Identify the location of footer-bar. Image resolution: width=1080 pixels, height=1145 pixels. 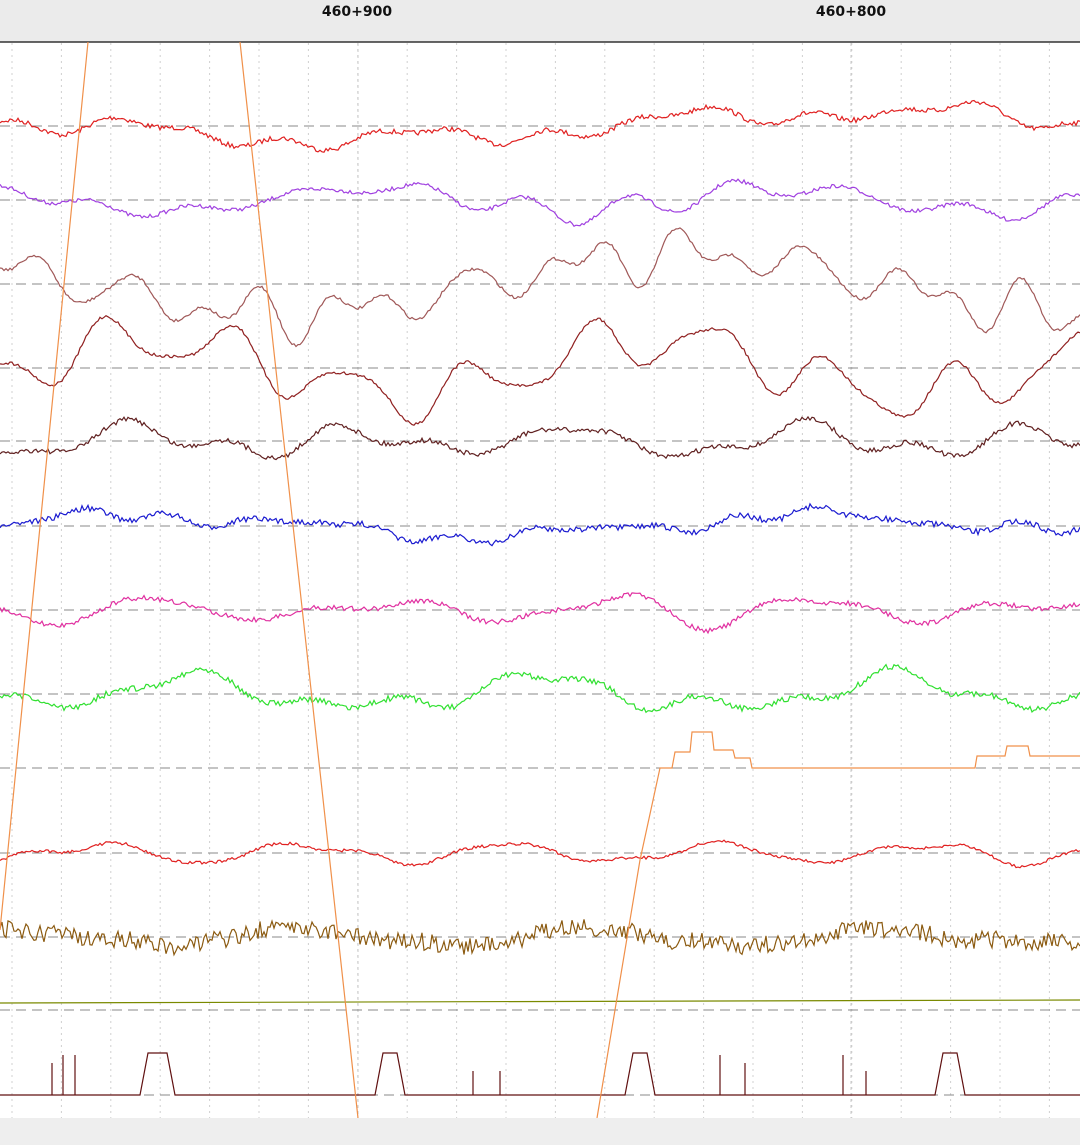
(540, 1131).